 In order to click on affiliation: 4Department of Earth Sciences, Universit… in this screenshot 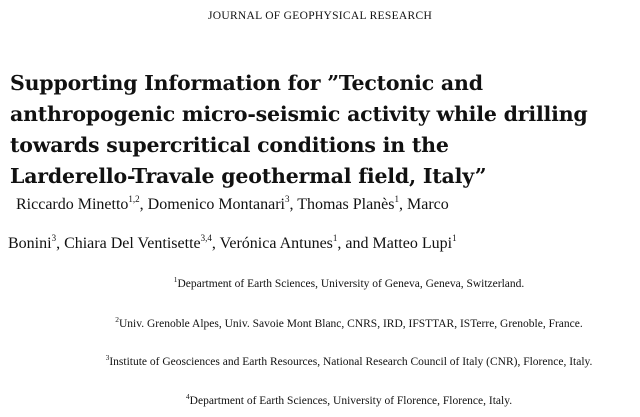, I will do `click(320, 399)`.